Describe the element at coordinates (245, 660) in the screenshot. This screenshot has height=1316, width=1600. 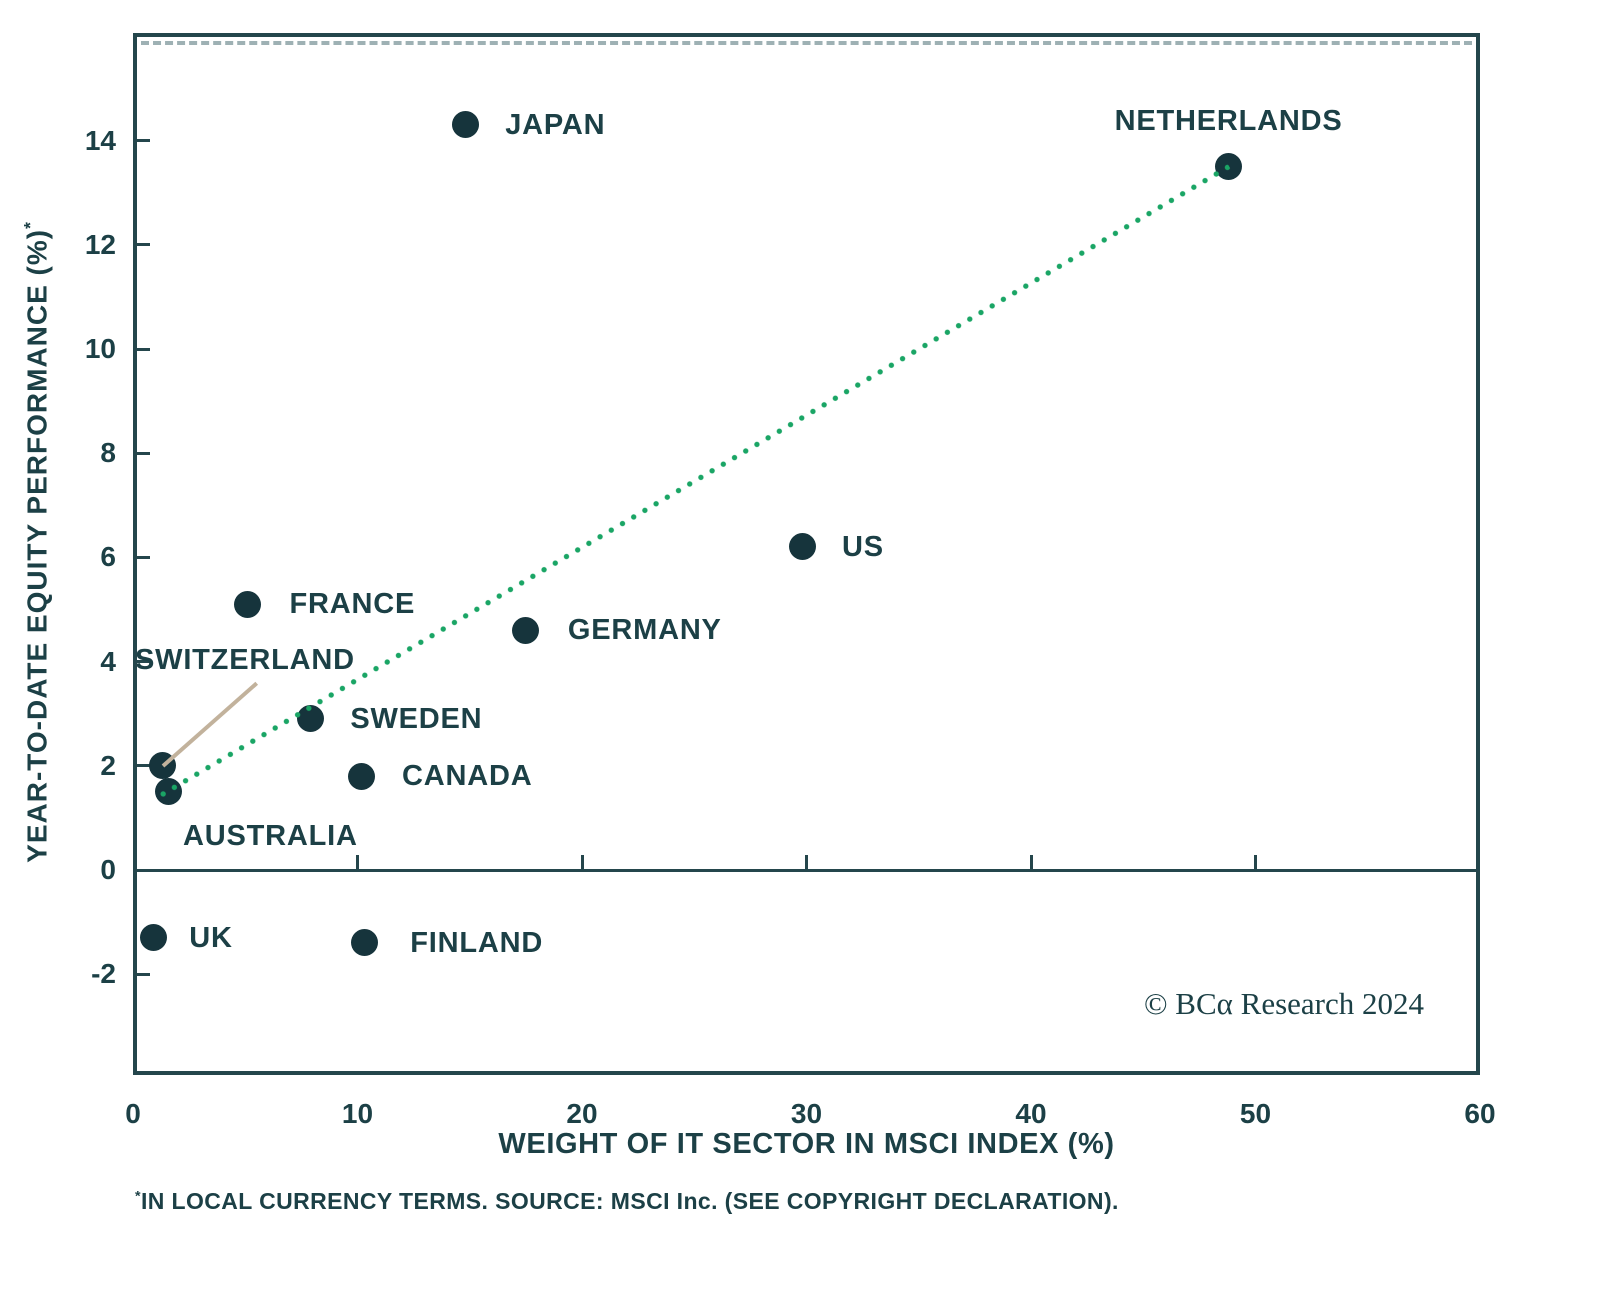
I see `point-label-switzerland: SWITZERLAND` at that location.